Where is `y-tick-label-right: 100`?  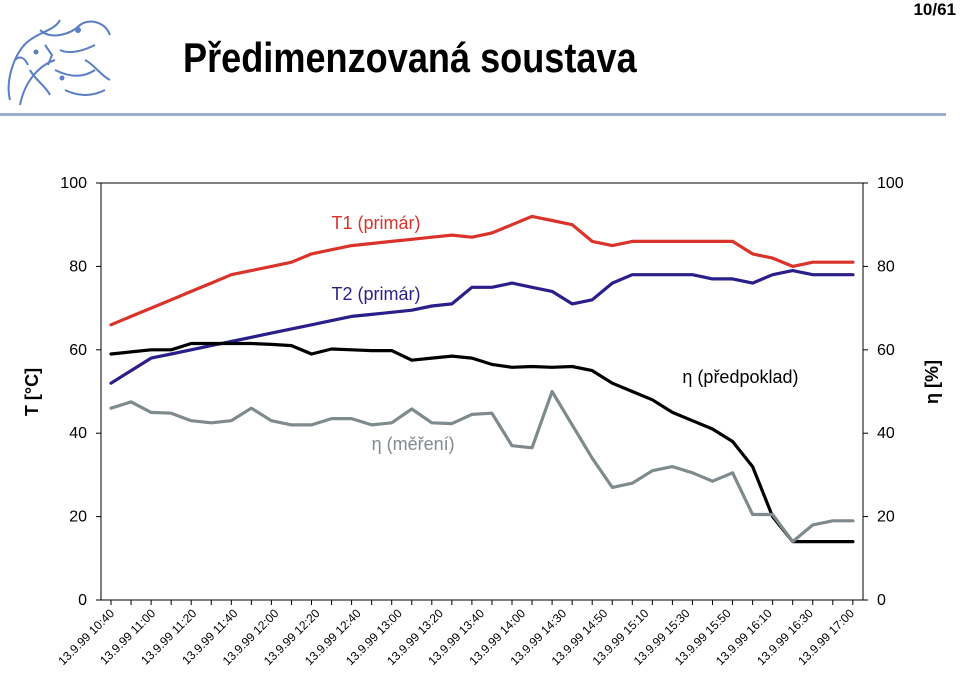
y-tick-label-right: 100 is located at coordinates (890, 183).